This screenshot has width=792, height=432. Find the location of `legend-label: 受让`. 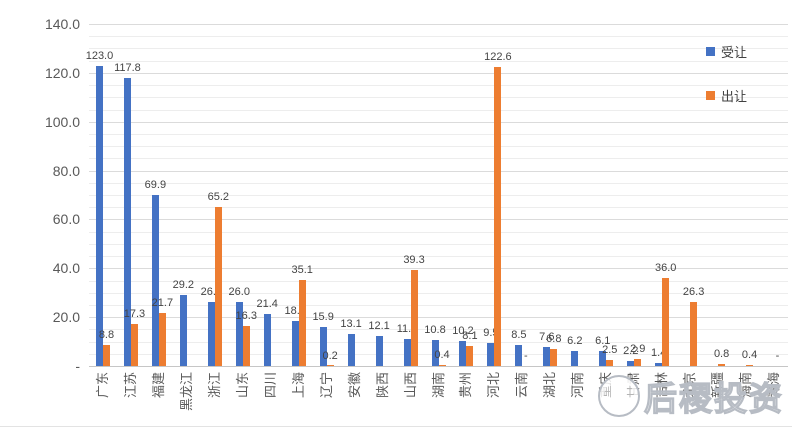

legend-label: 受让 is located at coordinates (734, 52).